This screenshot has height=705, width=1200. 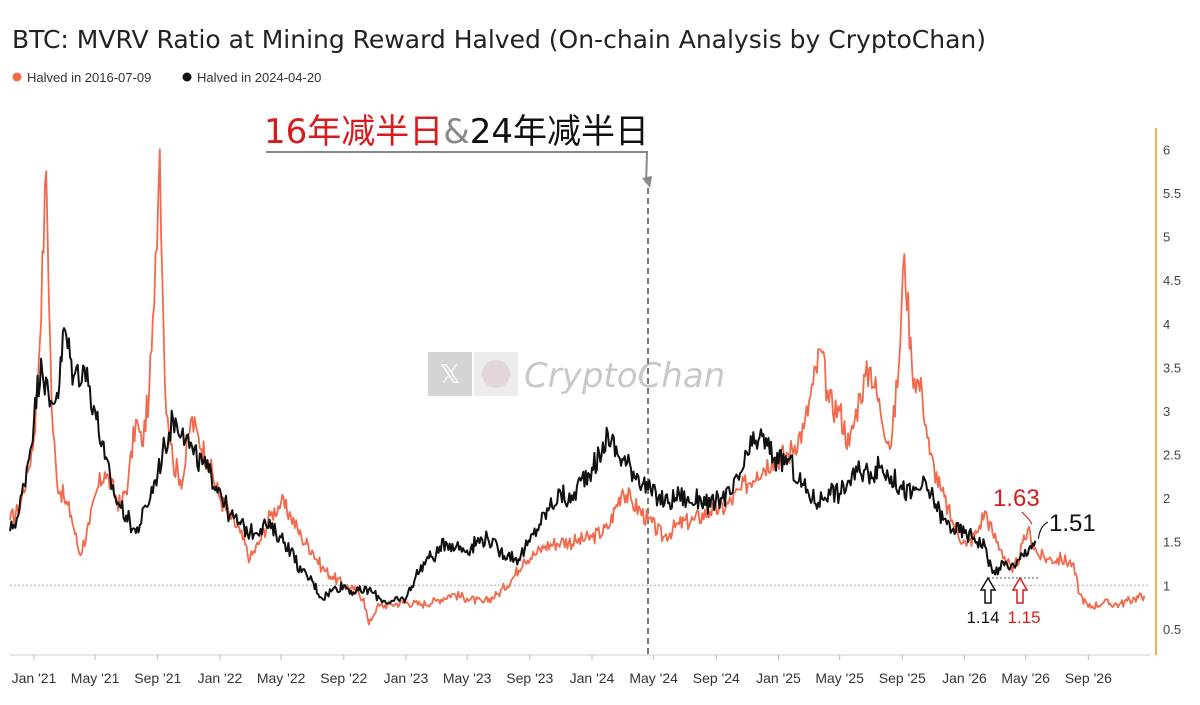 I want to click on x-tick-label: May '23, so click(x=467, y=678).